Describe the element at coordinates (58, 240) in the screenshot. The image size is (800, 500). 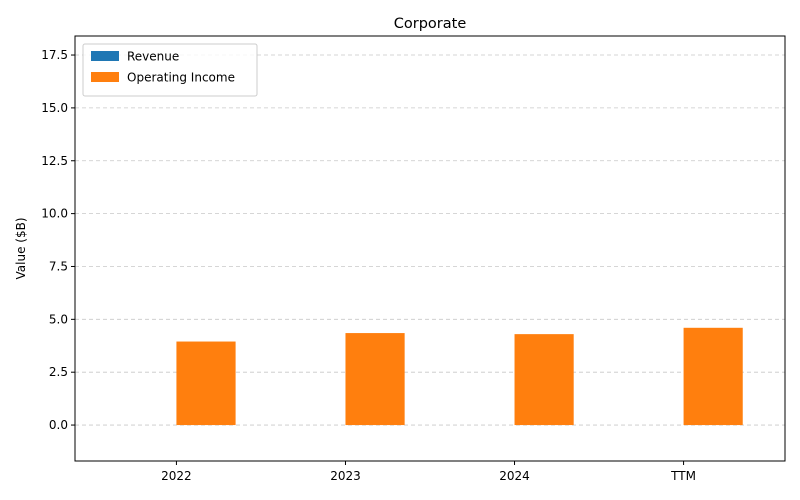
I see `y-axis-ticks: 0.0 2.5 5.0 7.5 10.0 12.5 15.0 17.5` at that location.